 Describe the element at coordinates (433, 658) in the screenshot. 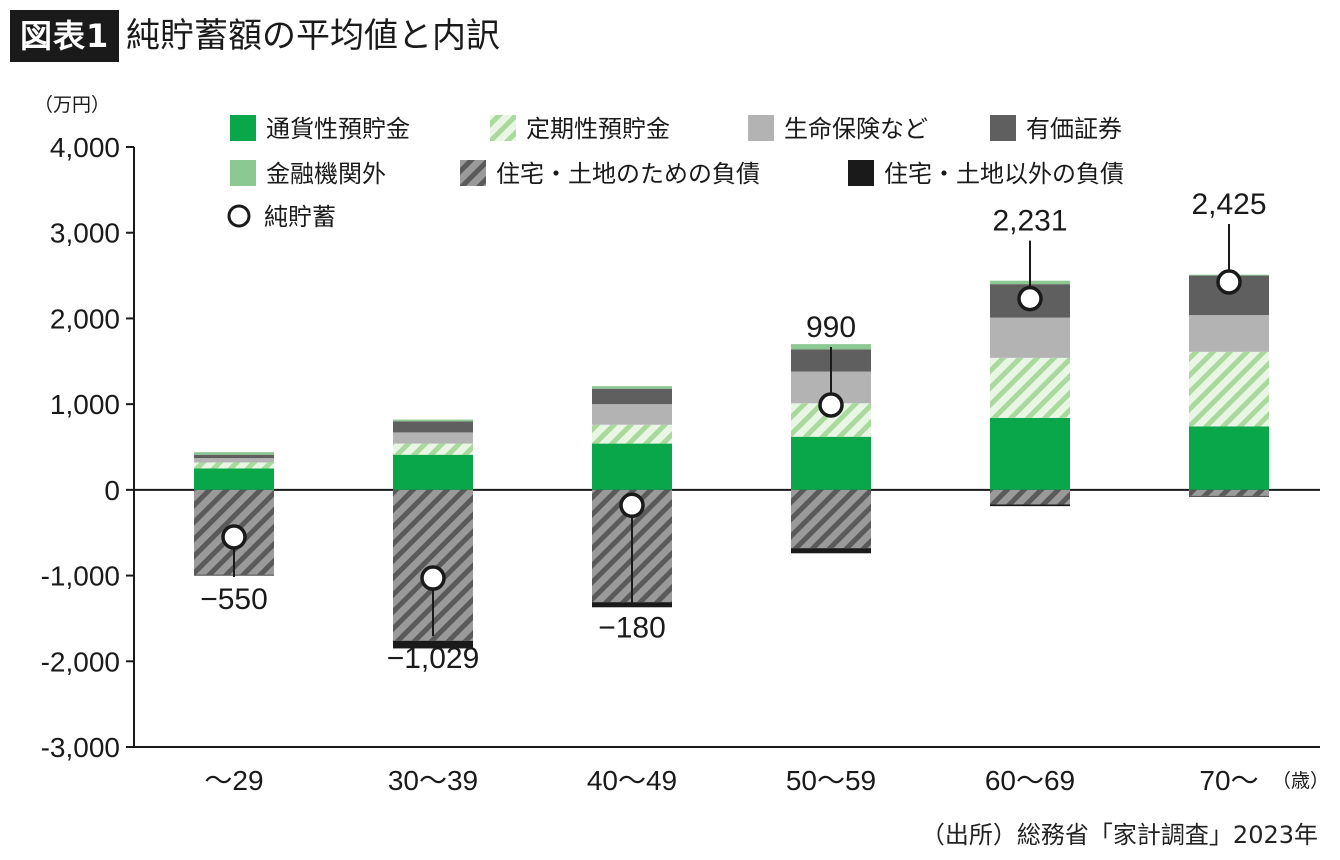

I see `net-savings-label: −1,029` at that location.